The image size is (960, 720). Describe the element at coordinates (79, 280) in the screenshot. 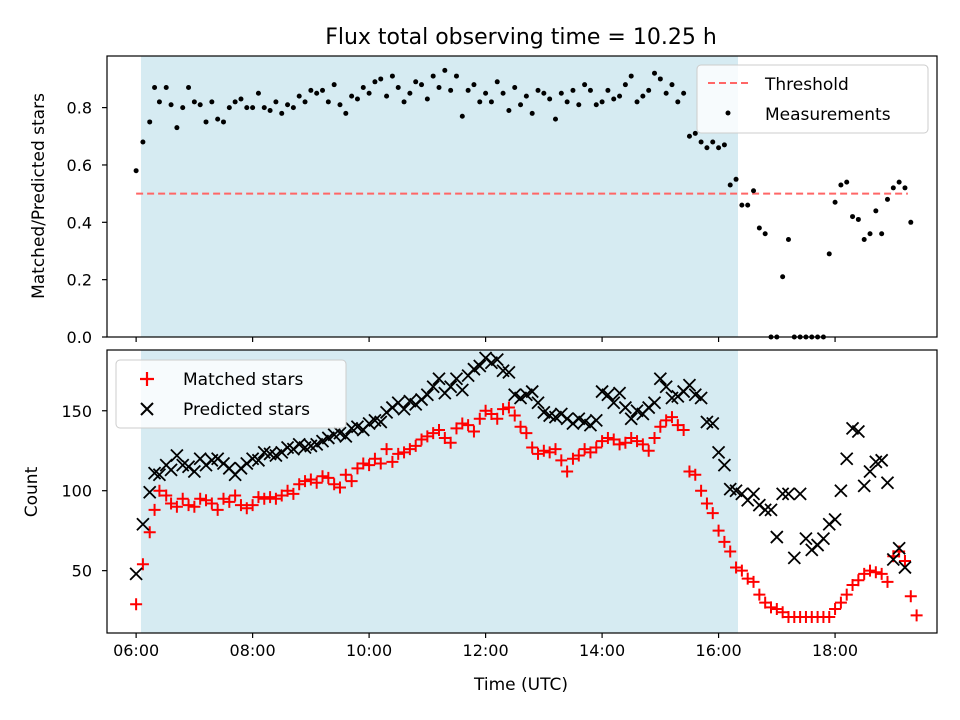

I see `flux-ratio-y-tick-label: 0.2` at that location.